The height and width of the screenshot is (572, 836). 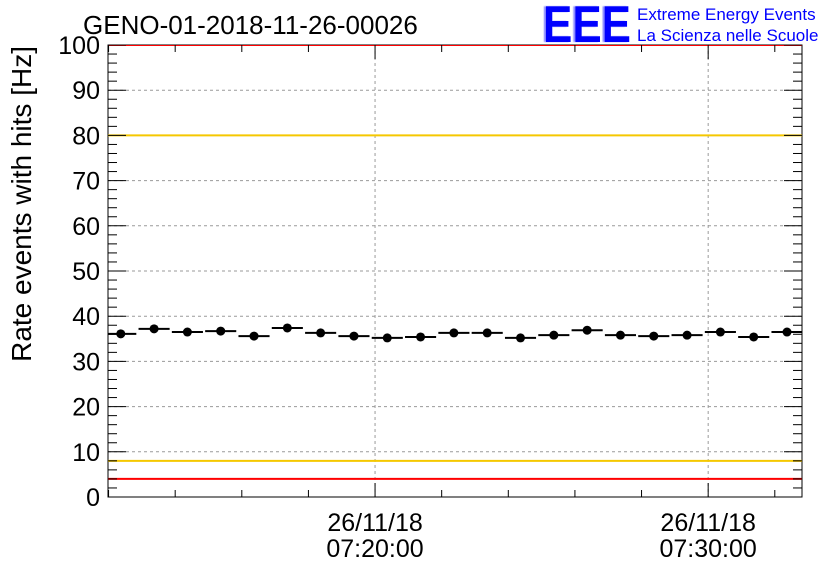 I want to click on y-tick-label: 0, so click(x=93, y=498).